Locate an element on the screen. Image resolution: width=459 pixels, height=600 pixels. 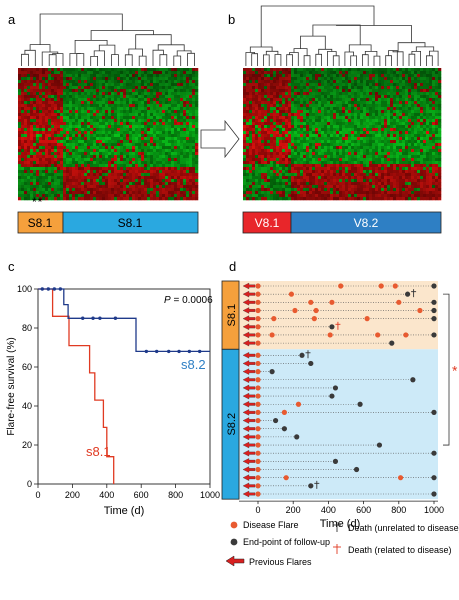
group-bar-a-right is located at coordinates (130, 222).